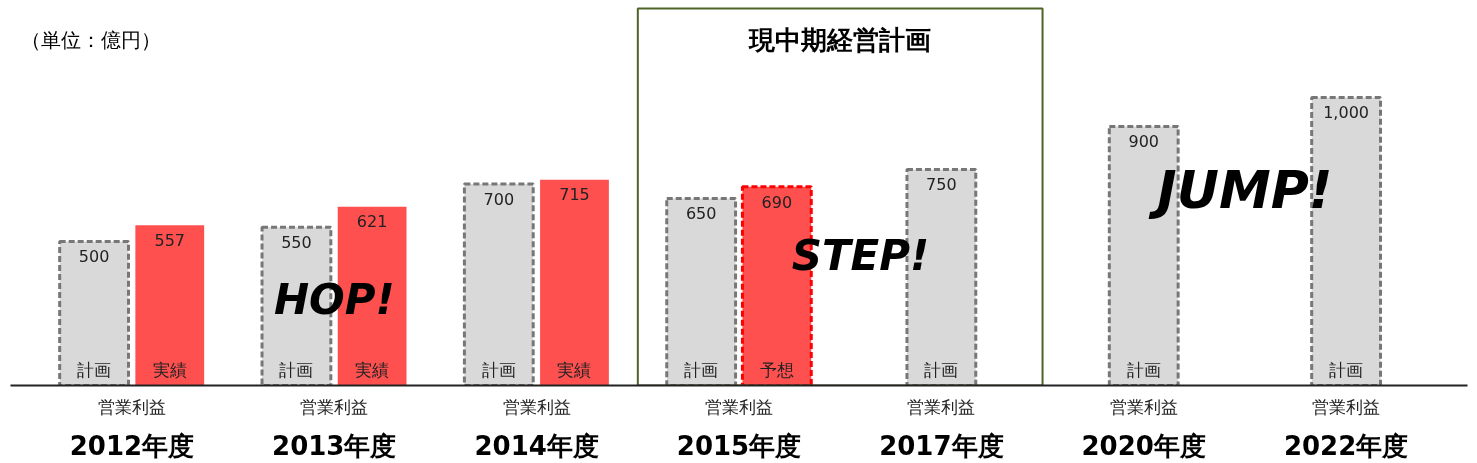 The image size is (1477, 463). Describe the element at coordinates (777, 202) in the screenshot. I see `data-label: 690` at that location.